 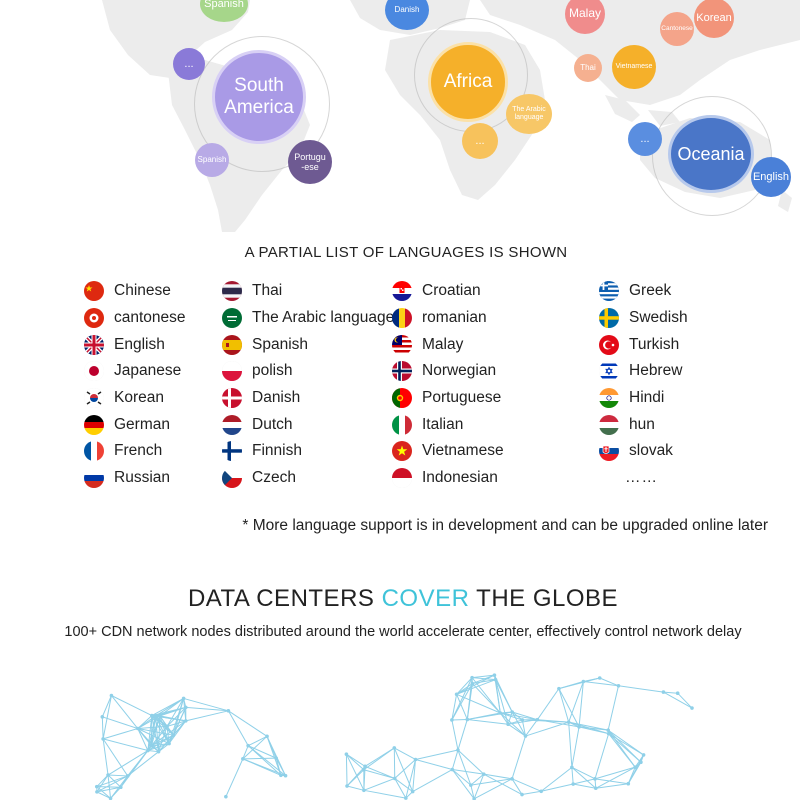 I want to click on region-label-oceania: Oceania, so click(x=711, y=153).